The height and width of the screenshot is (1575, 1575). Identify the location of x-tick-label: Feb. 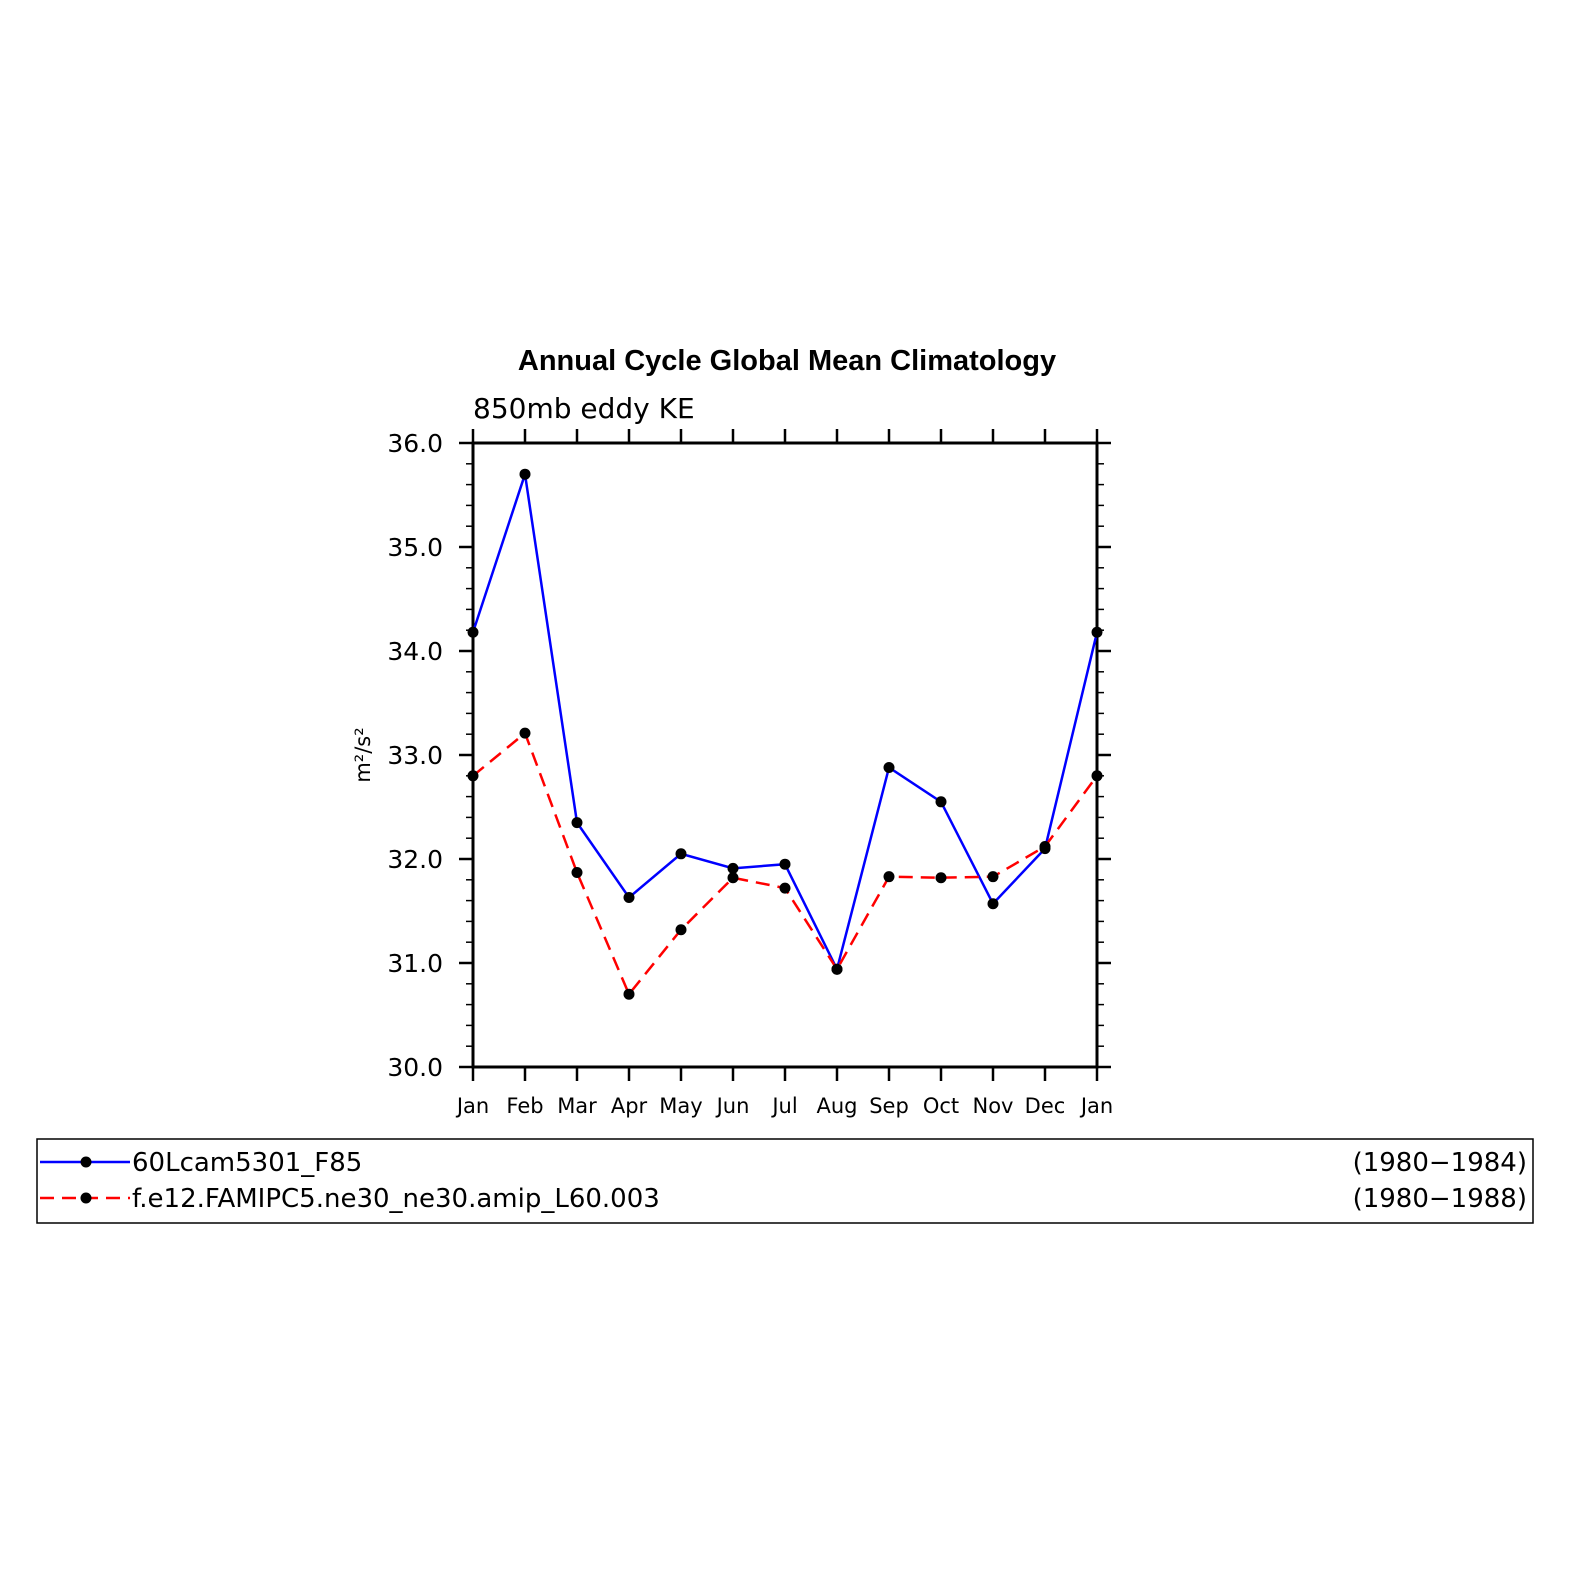
(524, 1106).